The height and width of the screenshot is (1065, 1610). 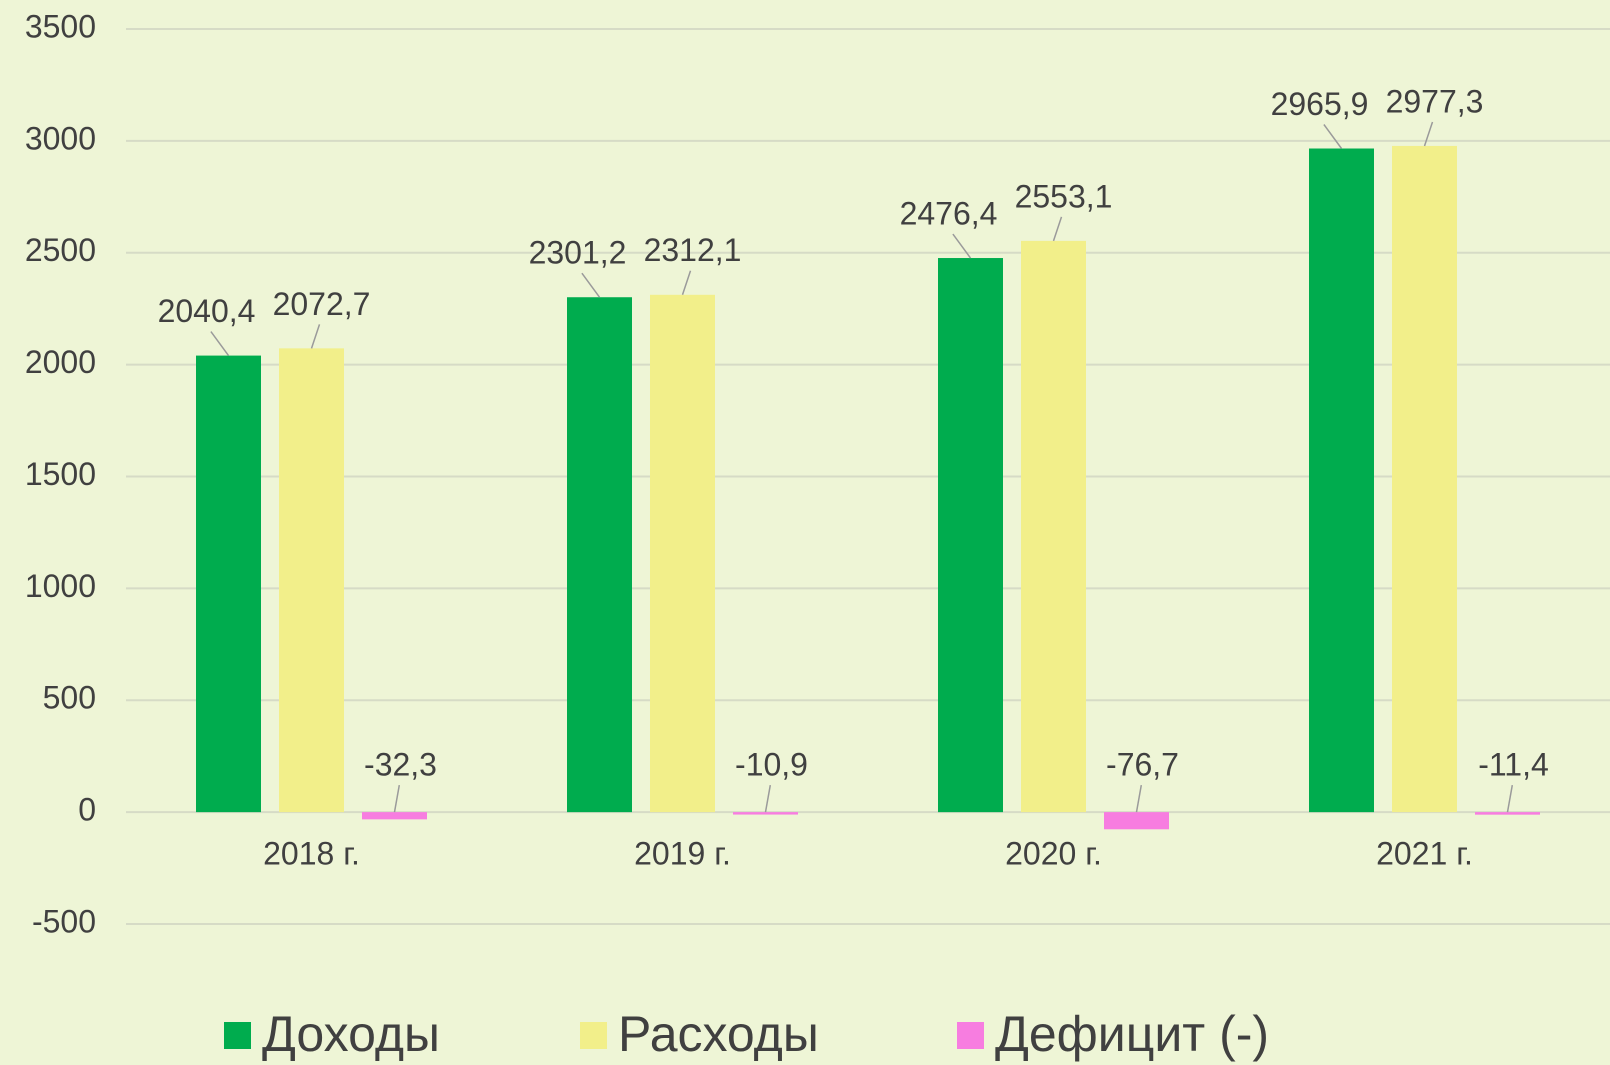 What do you see at coordinates (578, 253) in the screenshot?
I see `value-label: 2301,2` at bounding box center [578, 253].